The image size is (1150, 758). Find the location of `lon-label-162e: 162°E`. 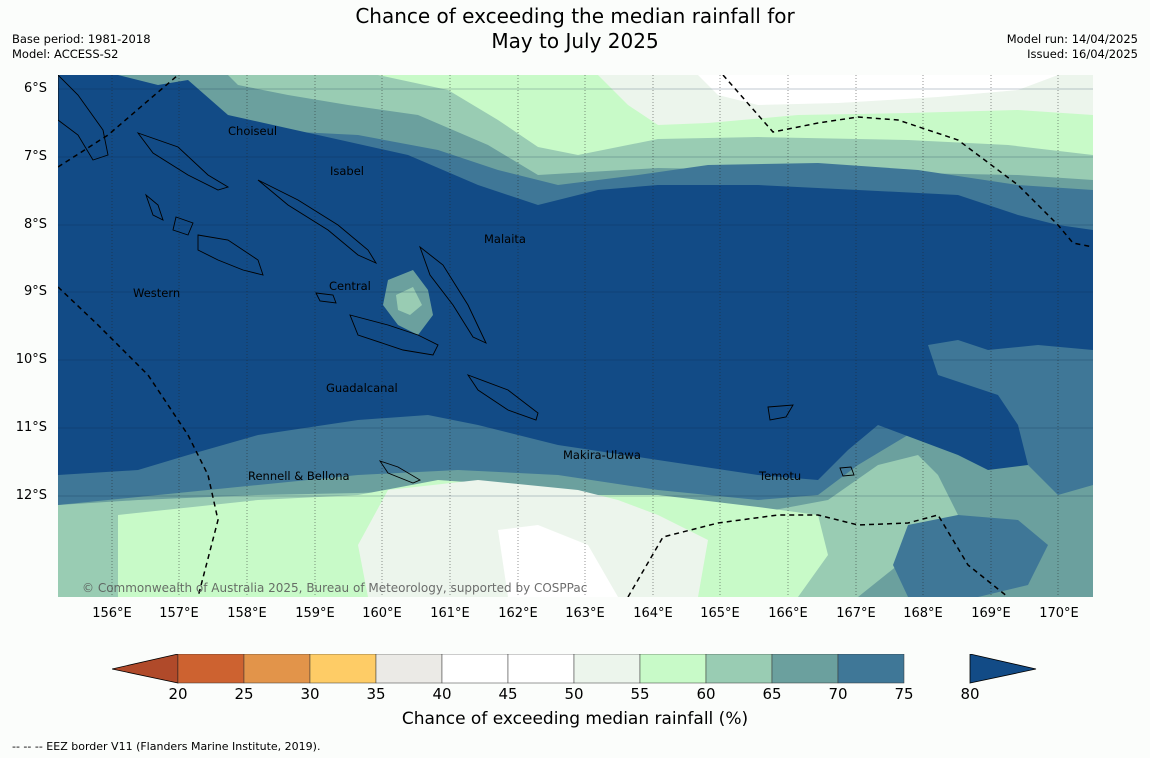

lon-label-162e: 162°E is located at coordinates (518, 613).